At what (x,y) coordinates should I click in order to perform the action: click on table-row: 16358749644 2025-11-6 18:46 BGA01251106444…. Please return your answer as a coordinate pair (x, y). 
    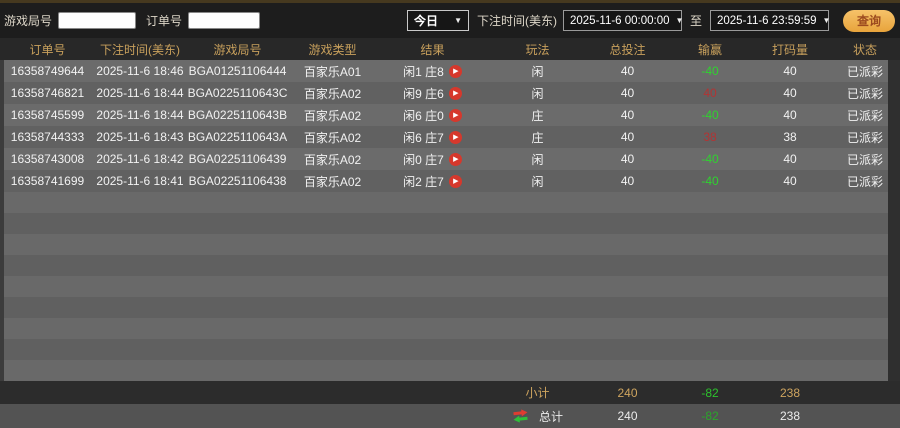
    Looking at the image, I should click on (450, 71).